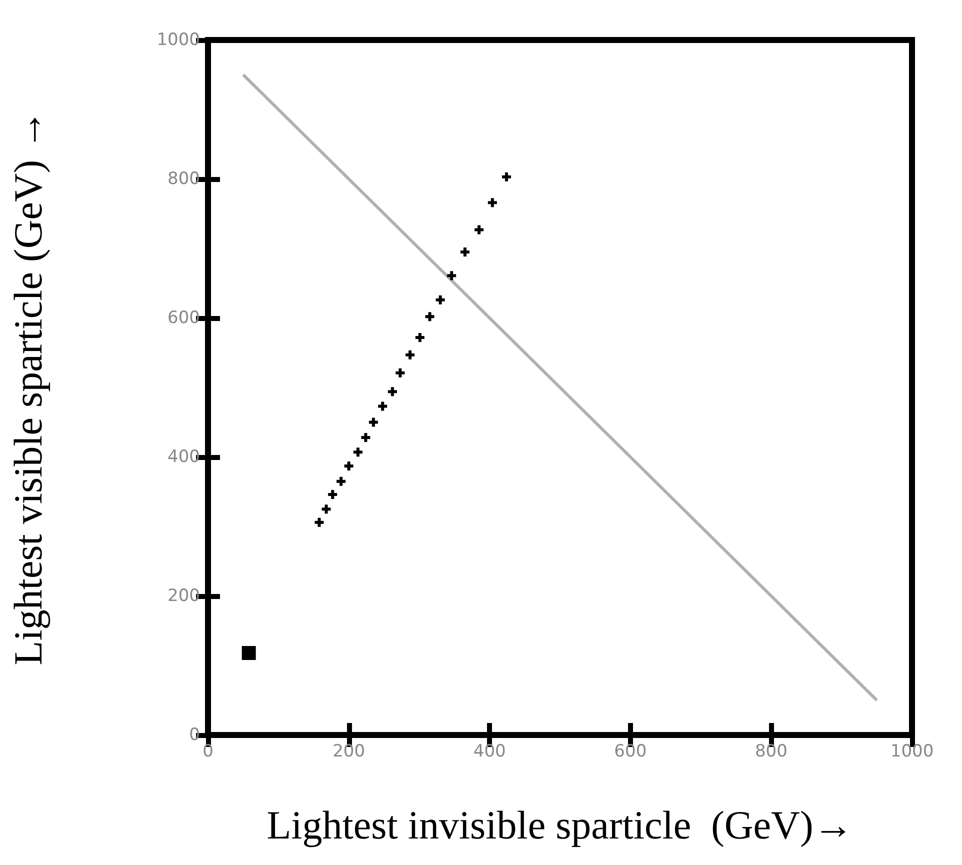 This screenshot has width=962, height=865. I want to click on x-tick-label: 0, so click(208, 752).